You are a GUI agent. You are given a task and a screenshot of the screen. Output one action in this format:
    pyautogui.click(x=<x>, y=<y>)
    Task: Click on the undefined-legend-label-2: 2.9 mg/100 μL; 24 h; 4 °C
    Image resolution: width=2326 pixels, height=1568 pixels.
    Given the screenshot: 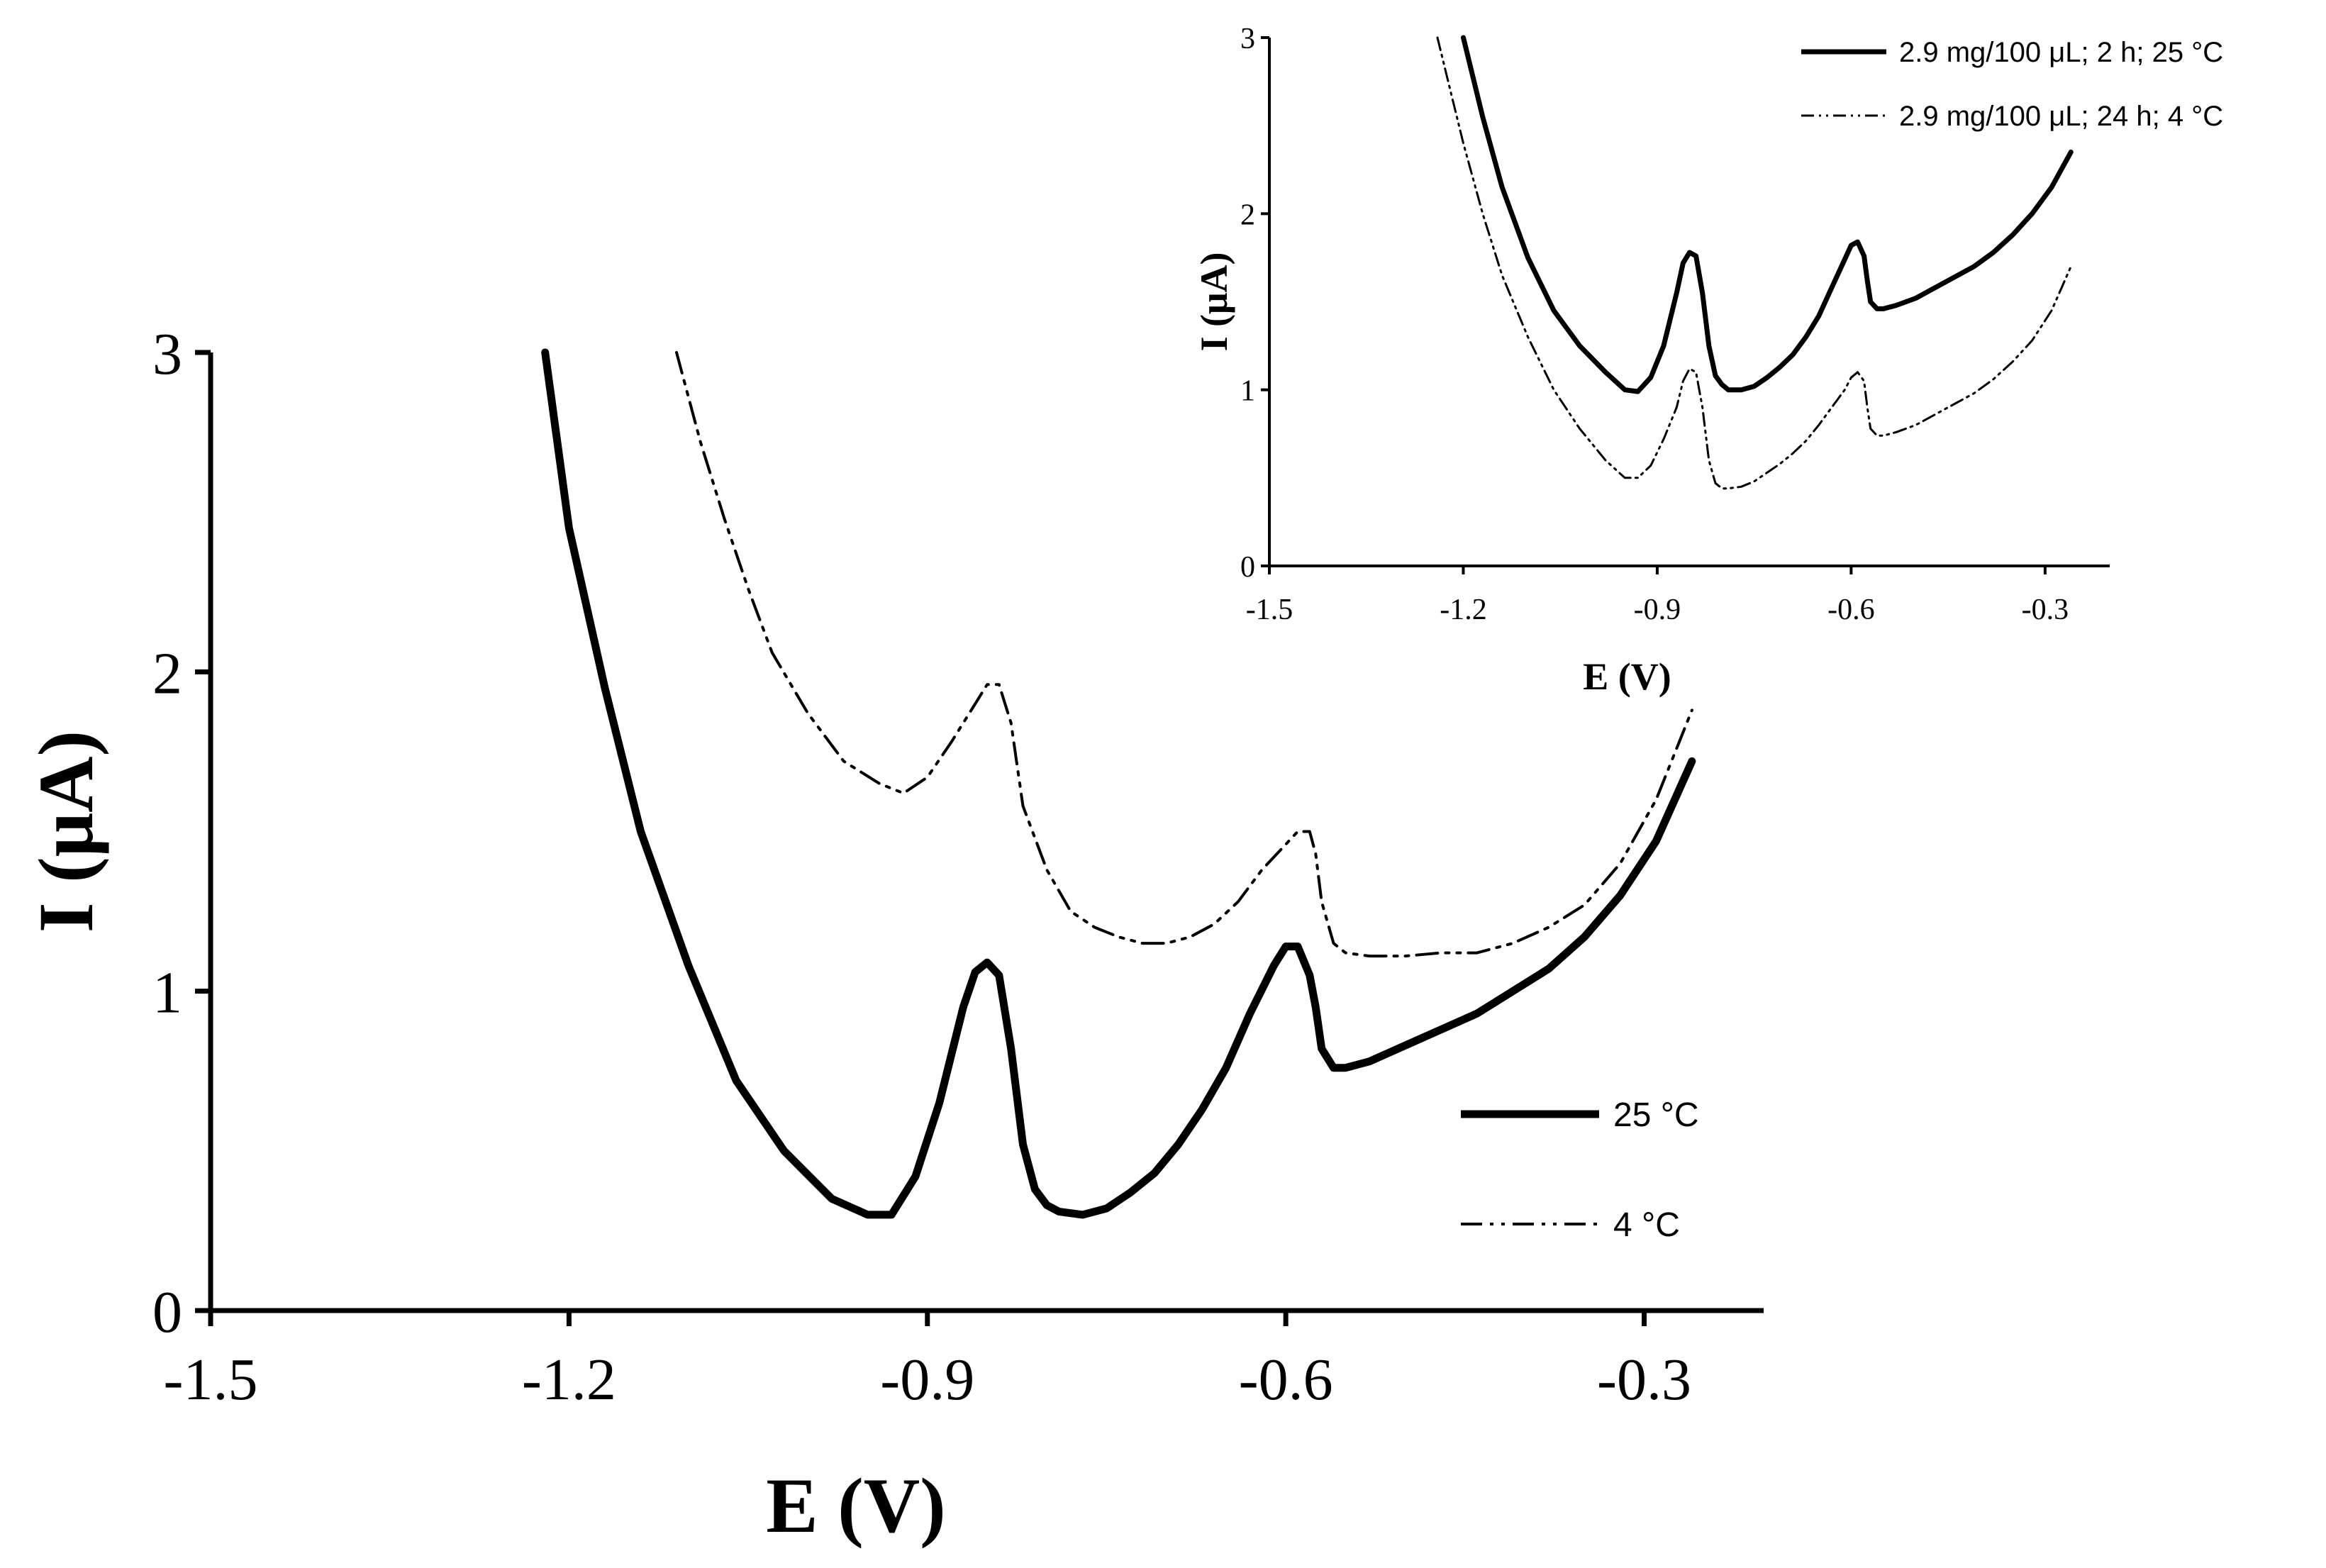 What is the action you would take?
    pyautogui.click(x=2061, y=116)
    